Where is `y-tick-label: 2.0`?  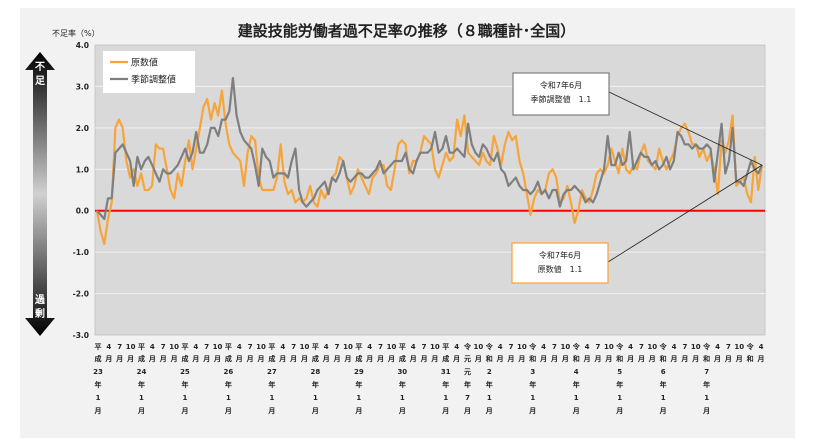
y-tick-label: 2.0 is located at coordinates (82, 128).